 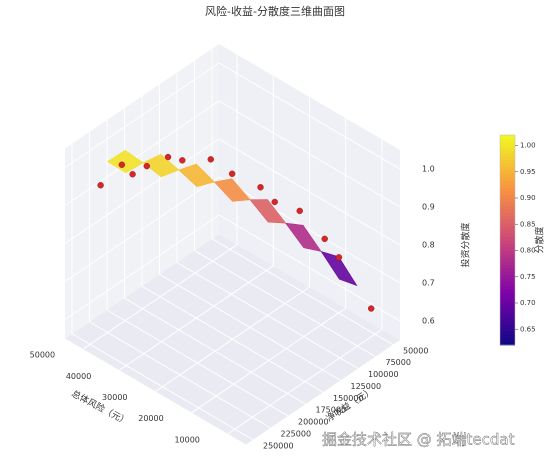 I want to click on y-tick-label: 100000, so click(x=383, y=374).